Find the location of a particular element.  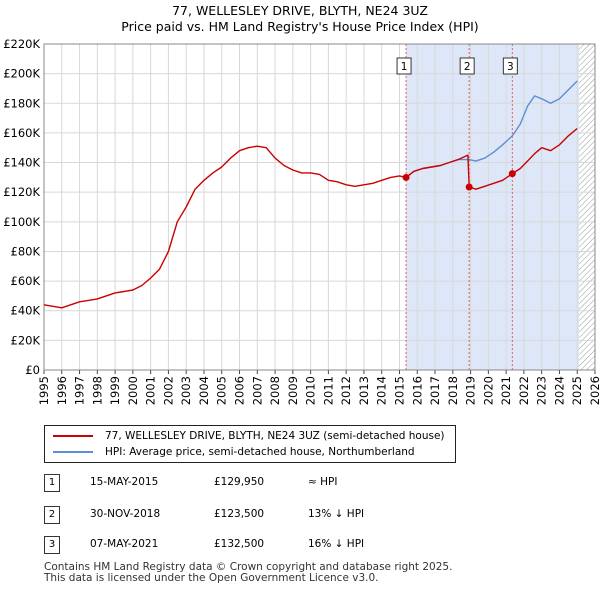

x-tick-label: 2022 is located at coordinates (524, 390).